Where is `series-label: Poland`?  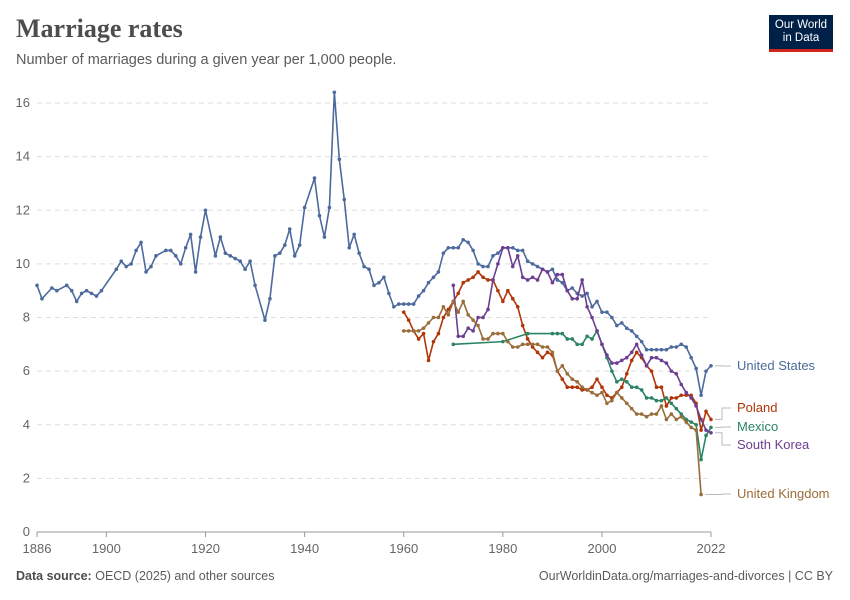
series-label: Poland is located at coordinates (757, 407).